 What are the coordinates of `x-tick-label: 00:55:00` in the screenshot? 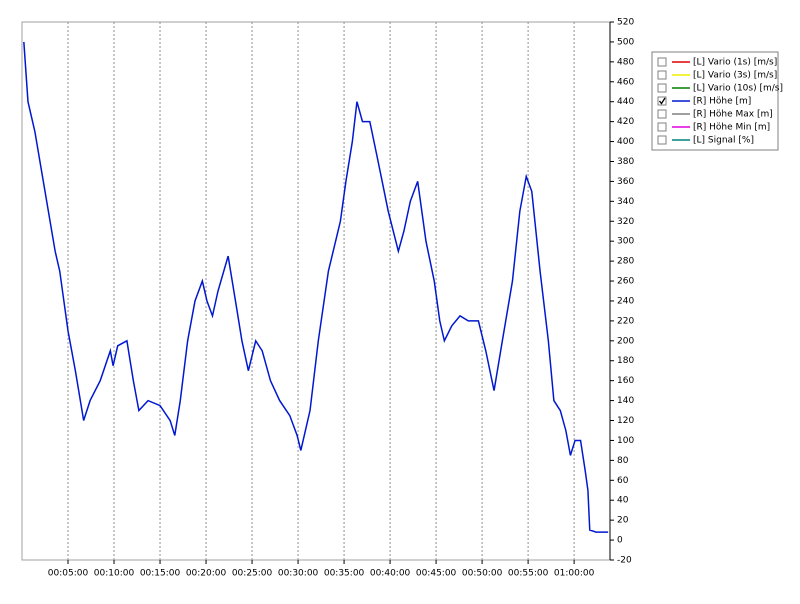 It's located at (528, 574).